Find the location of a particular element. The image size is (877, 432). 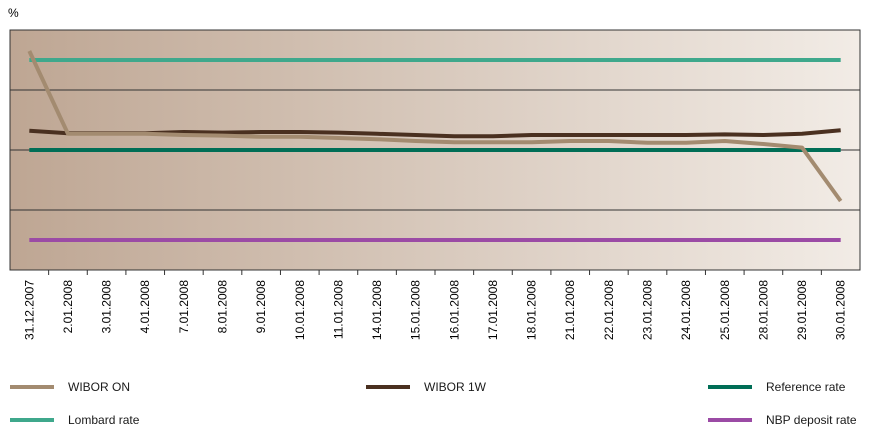

legend-label: Reference rate is located at coordinates (806, 387).